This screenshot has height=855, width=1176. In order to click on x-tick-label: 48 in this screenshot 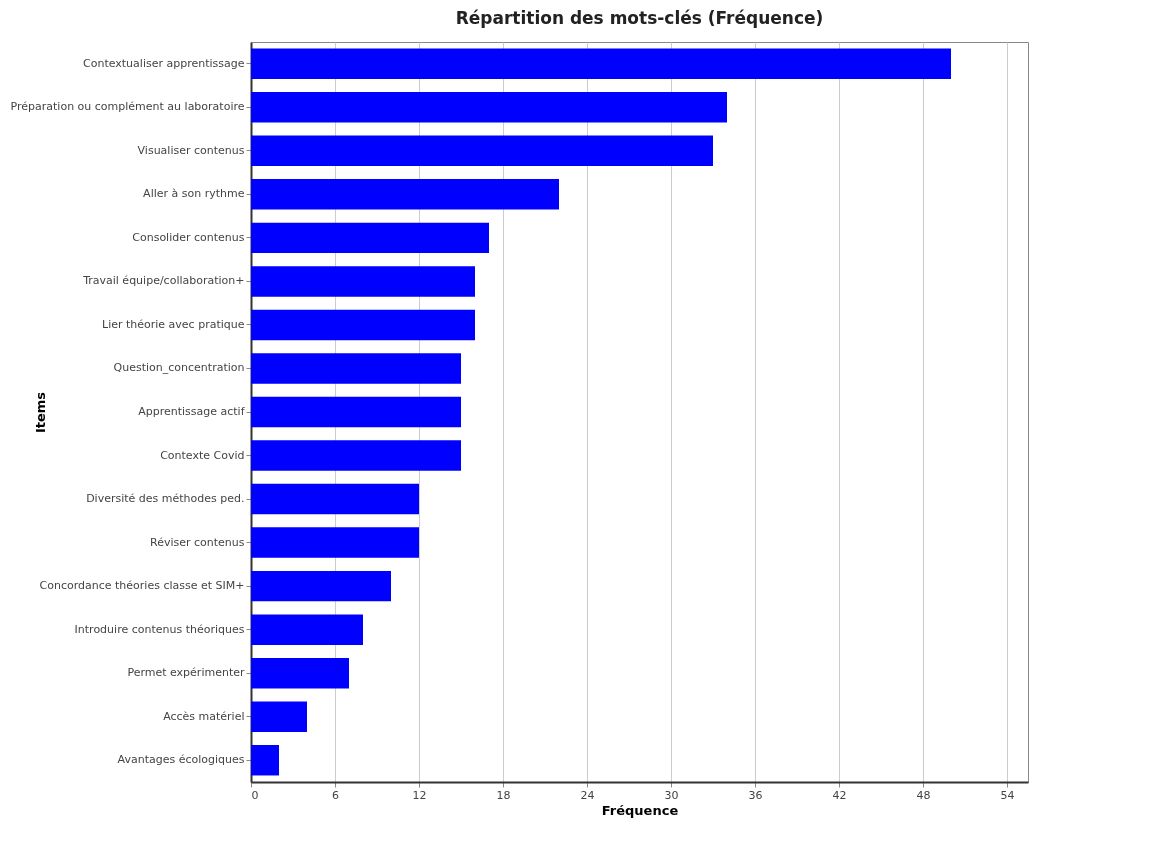, I will do `click(923, 795)`.